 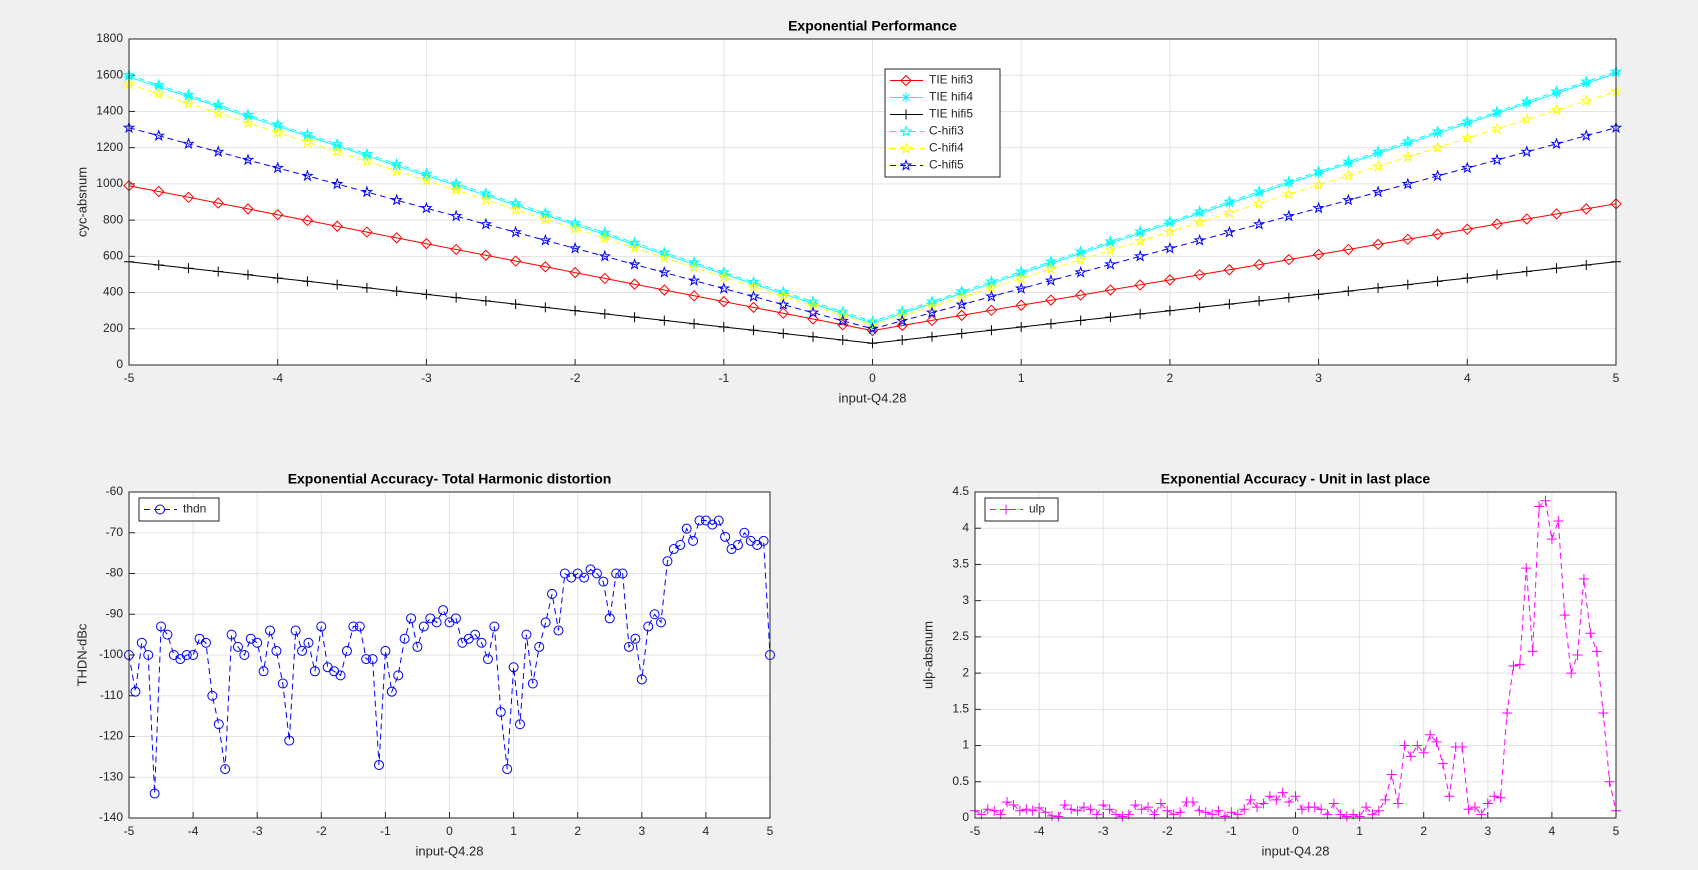 What do you see at coordinates (872, 378) in the screenshot?
I see `x-tick-label: 0` at bounding box center [872, 378].